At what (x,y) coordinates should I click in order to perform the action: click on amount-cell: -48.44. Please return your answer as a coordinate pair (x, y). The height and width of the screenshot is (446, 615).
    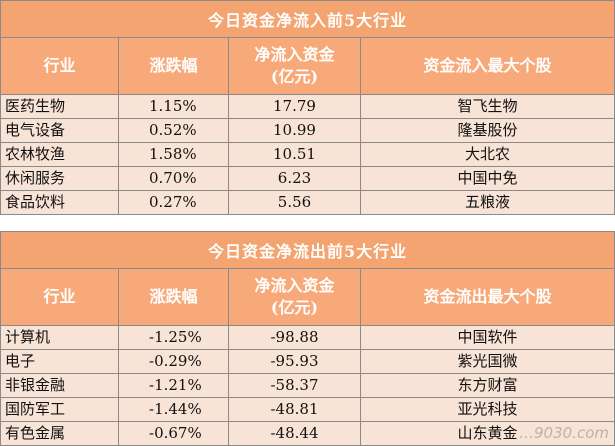
    Looking at the image, I should click on (294, 433).